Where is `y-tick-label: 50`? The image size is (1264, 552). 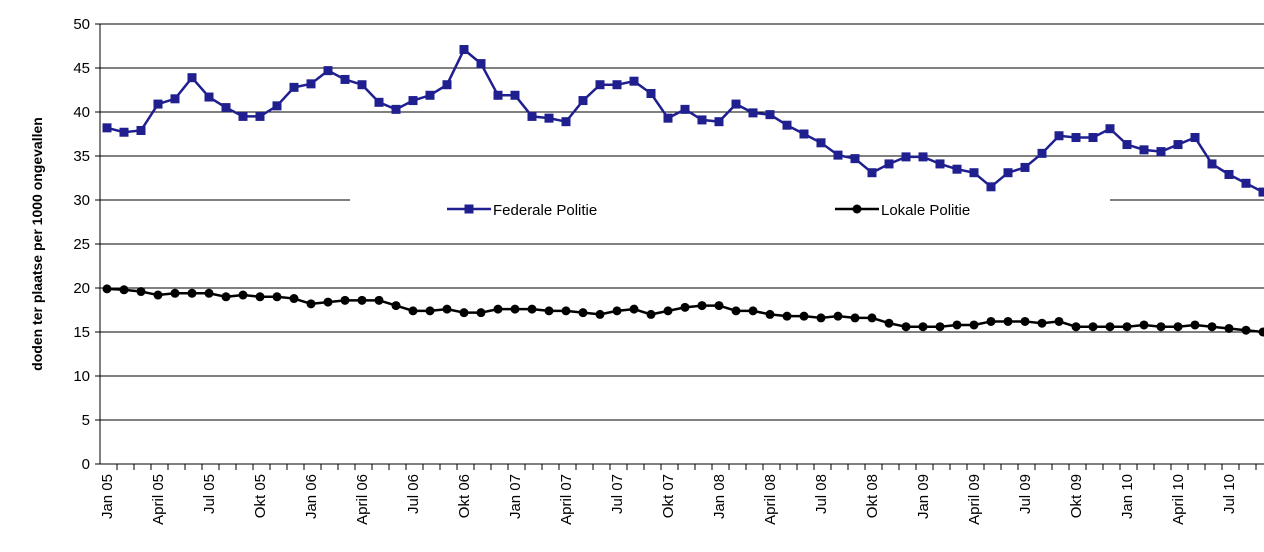 y-tick-label: 50 is located at coordinates (81, 24).